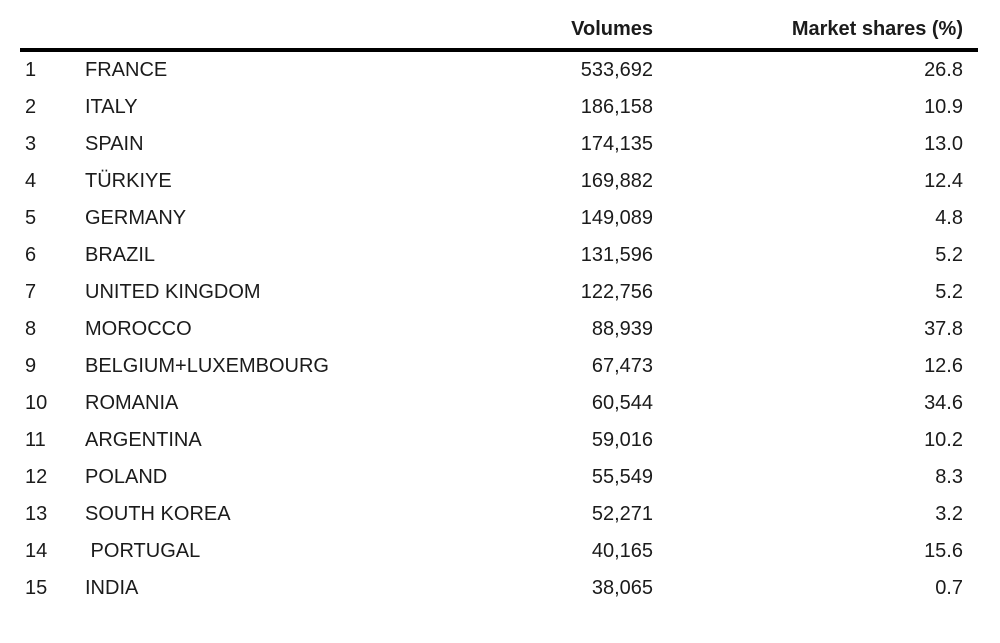 The image size is (1000, 643). What do you see at coordinates (112, 588) in the screenshot?
I see `country-cell: INDIA` at bounding box center [112, 588].